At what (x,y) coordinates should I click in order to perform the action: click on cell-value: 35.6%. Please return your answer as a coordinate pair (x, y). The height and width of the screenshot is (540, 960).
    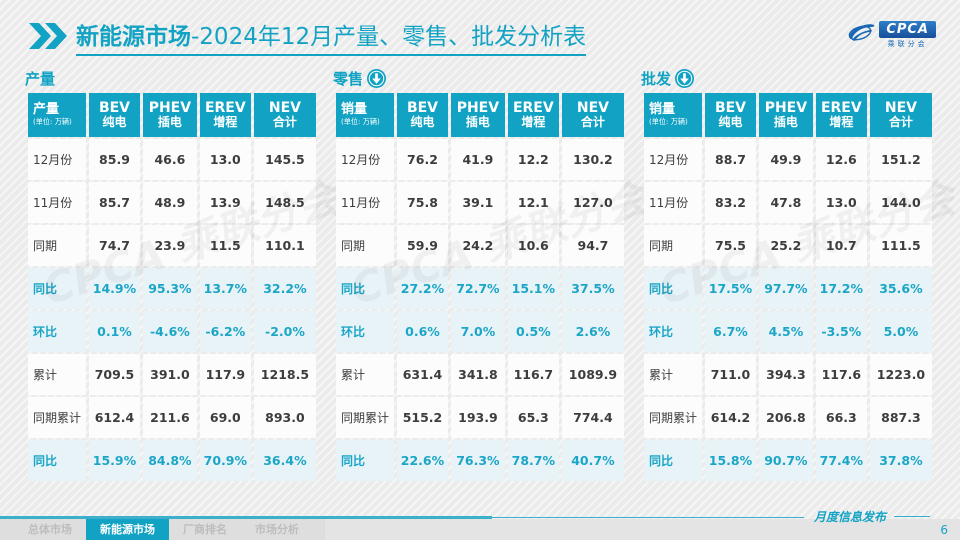
    Looking at the image, I should click on (900, 288).